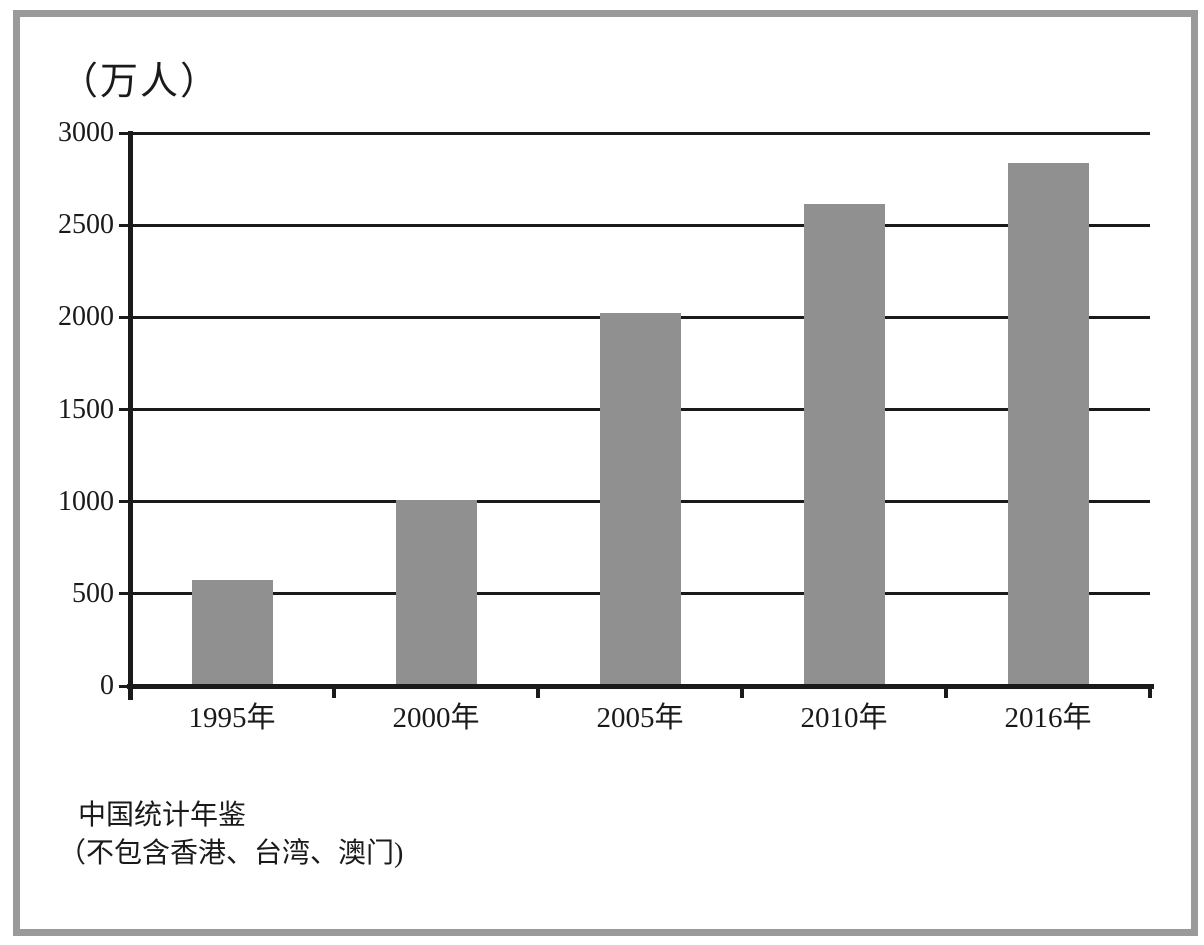 Image resolution: width=1204 pixels, height=945 pixels. What do you see at coordinates (640, 718) in the screenshot?
I see `x-tick-label: 2005年` at bounding box center [640, 718].